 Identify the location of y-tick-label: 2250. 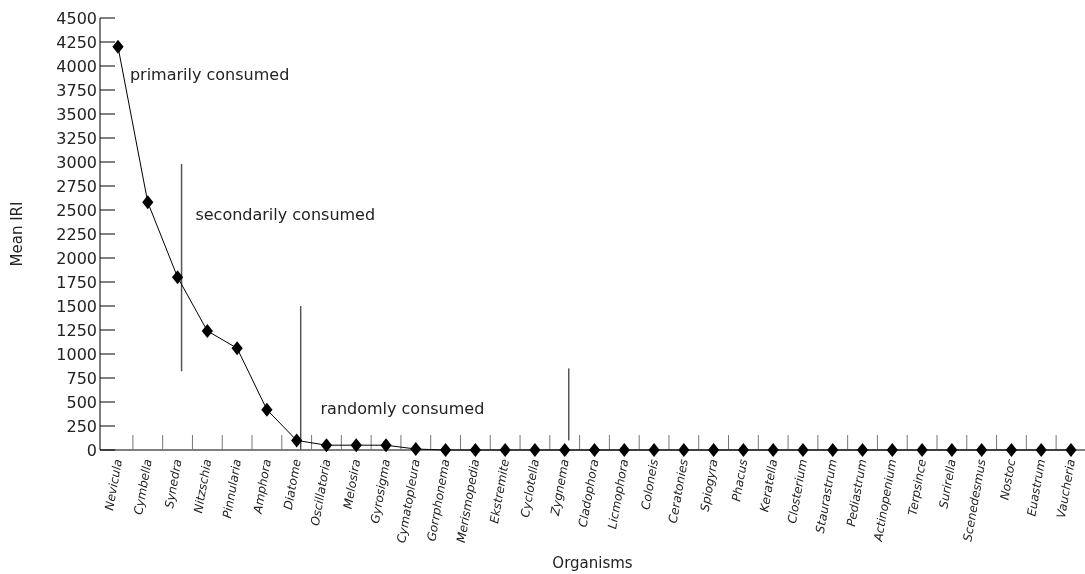
(76, 234).